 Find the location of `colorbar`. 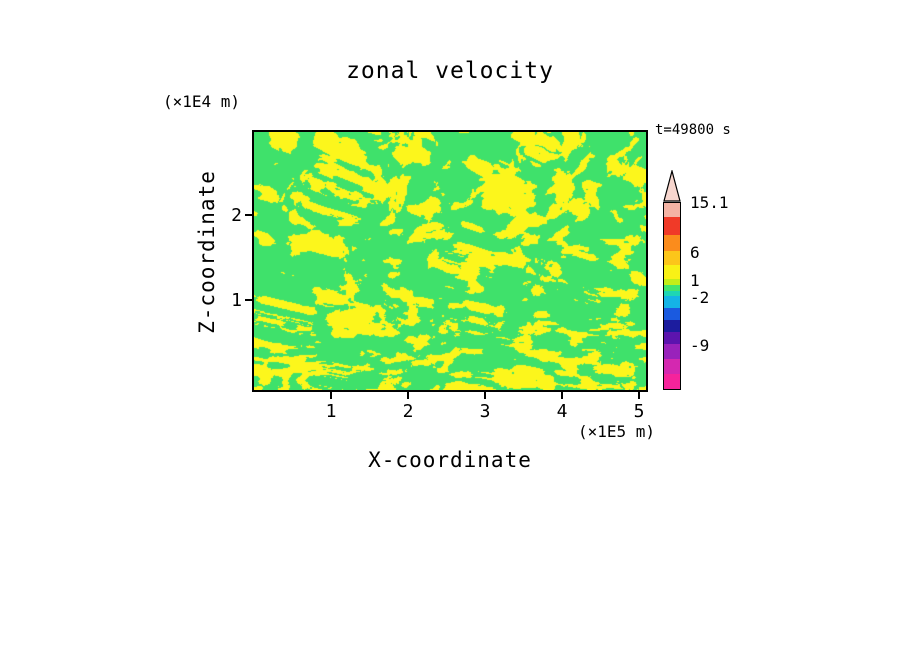

colorbar is located at coordinates (672, 280).